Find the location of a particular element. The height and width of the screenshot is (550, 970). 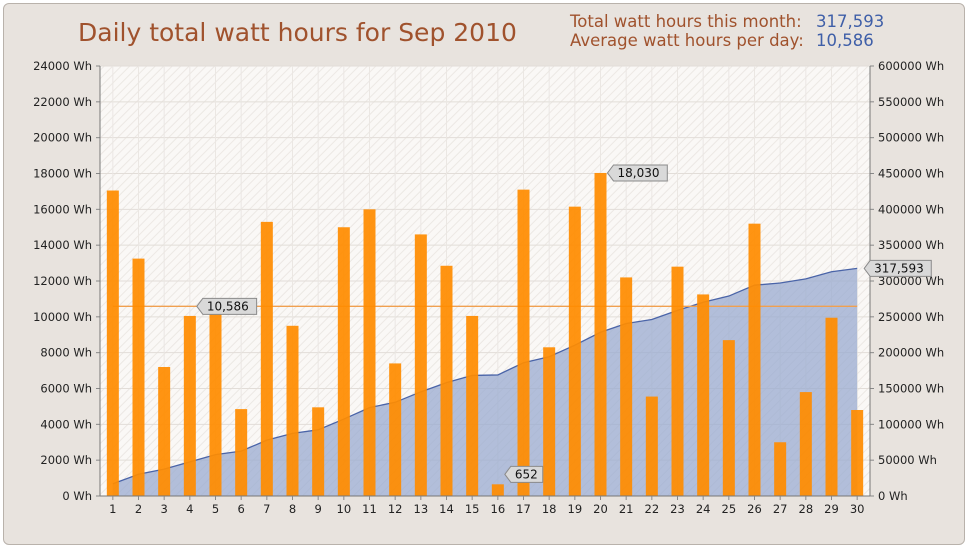

right-tick-label: 450000 Wh is located at coordinates (911, 174).